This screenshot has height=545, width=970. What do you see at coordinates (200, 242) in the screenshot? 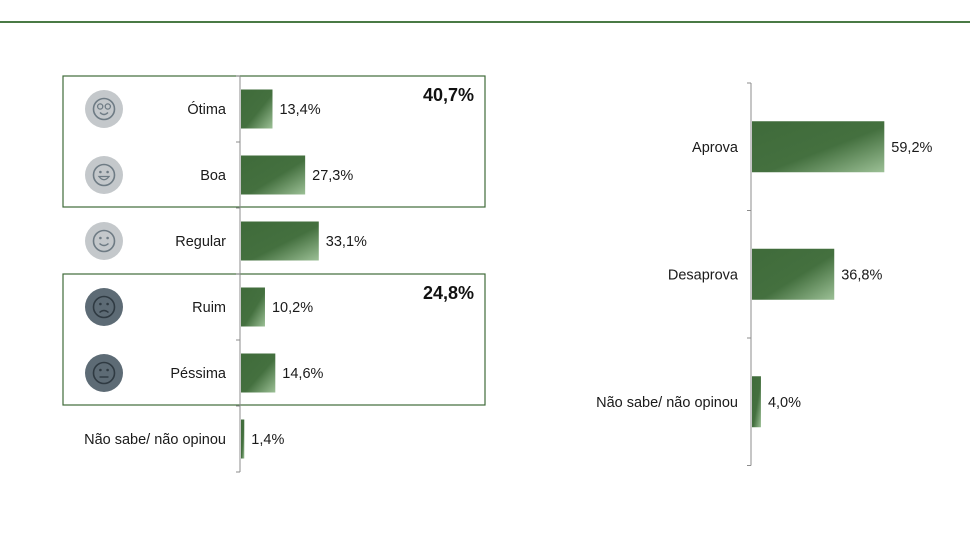
I see `category-label-regular: Regular` at bounding box center [200, 242].